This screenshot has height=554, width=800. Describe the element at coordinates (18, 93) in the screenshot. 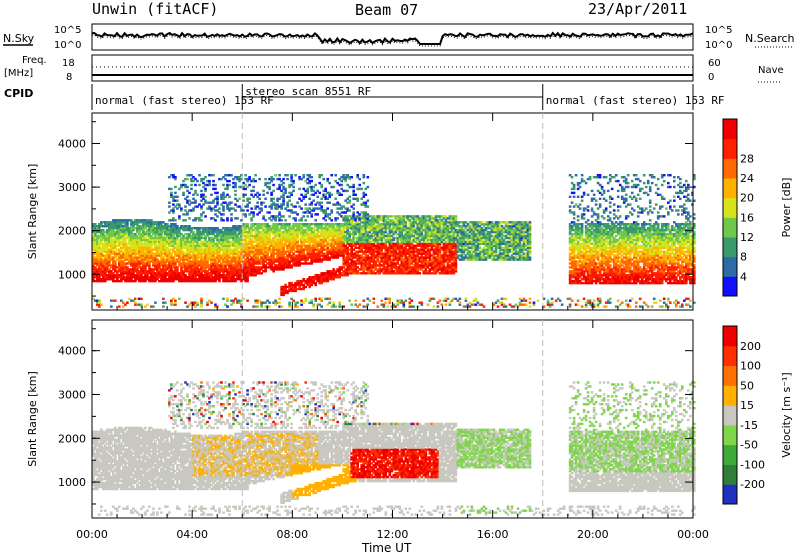

I see `cpid-label: CPID` at that location.